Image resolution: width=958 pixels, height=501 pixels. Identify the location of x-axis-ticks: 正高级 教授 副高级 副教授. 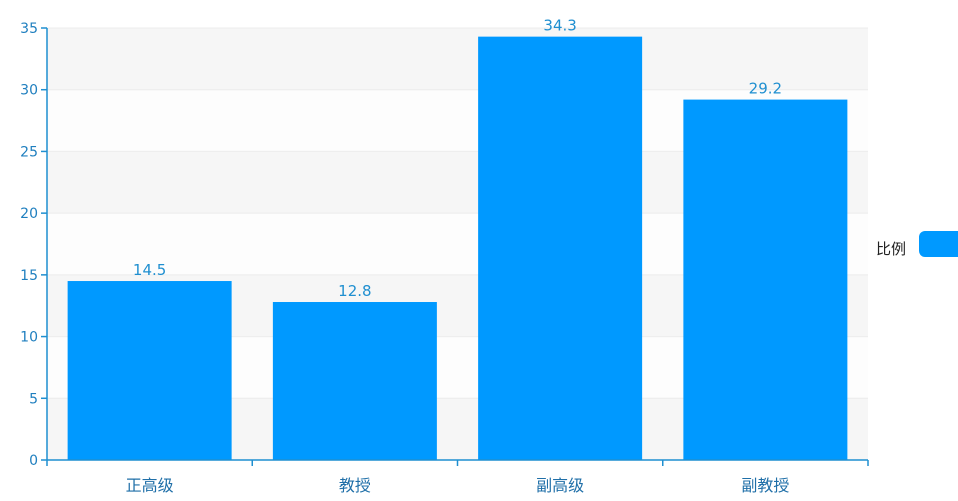
(457, 477).